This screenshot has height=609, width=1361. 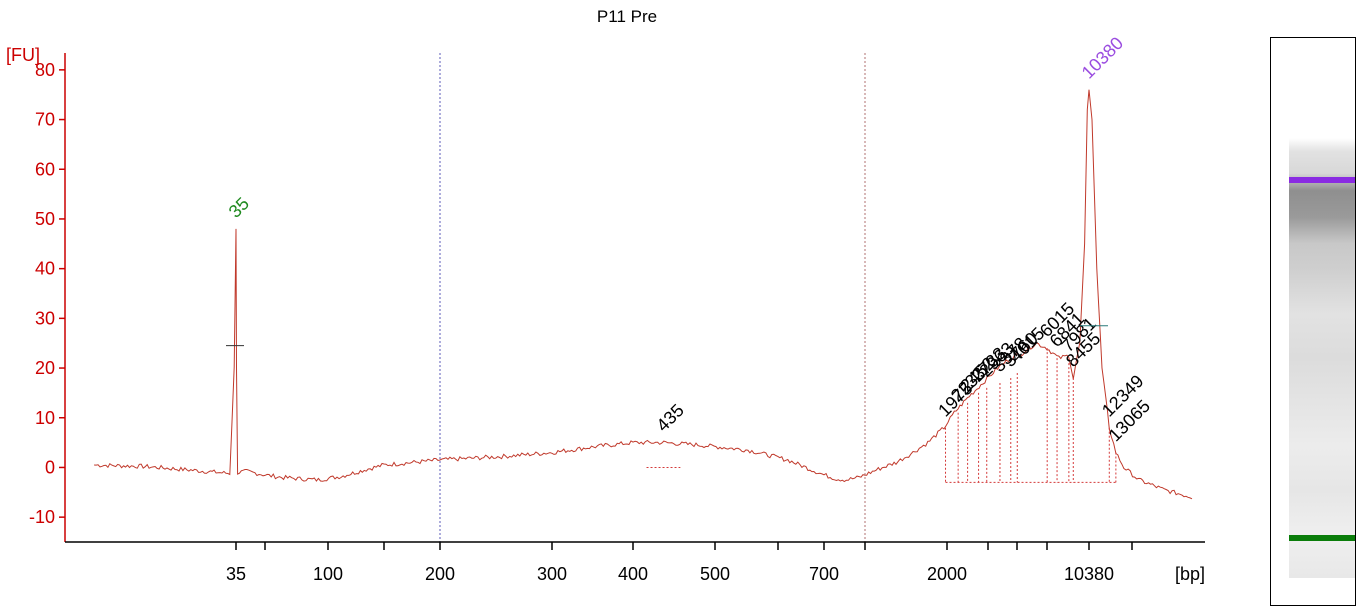 I want to click on peak-label-10380: 10380, so click(x=1103, y=58).